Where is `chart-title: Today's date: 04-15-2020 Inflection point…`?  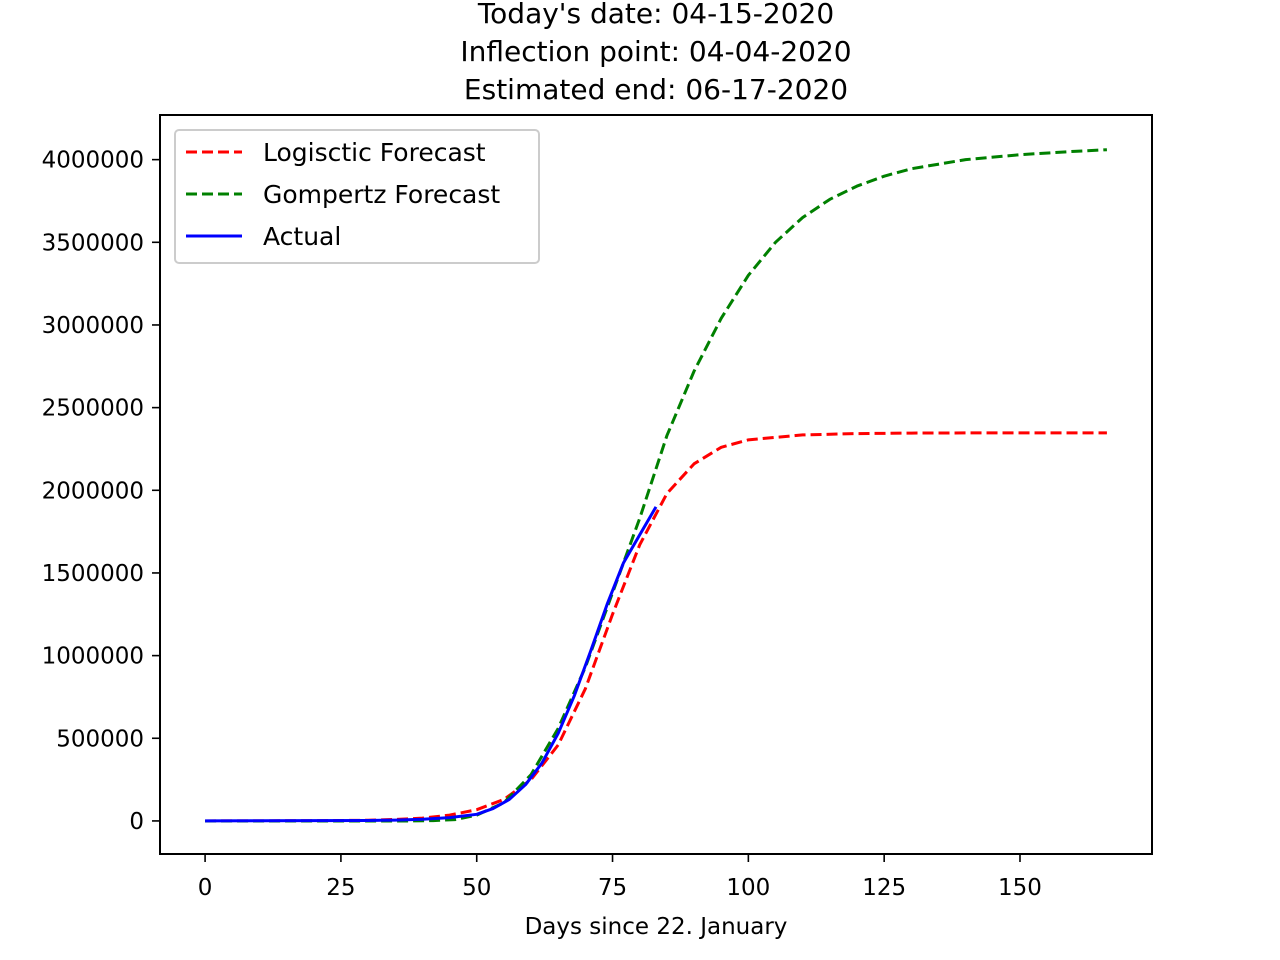
chart-title: Today's date: 04-15-2020 Inflection point… is located at coordinates (655, 53).